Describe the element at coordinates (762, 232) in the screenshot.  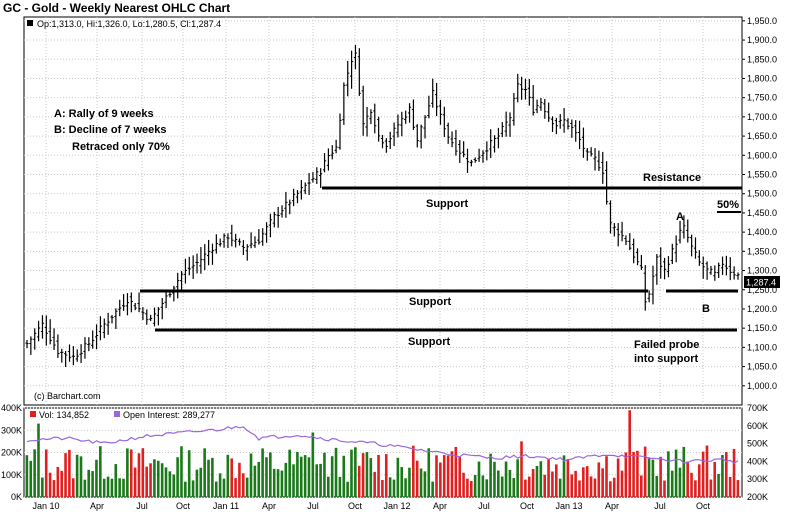
I see `price-tick-label: 1,400.0` at that location.